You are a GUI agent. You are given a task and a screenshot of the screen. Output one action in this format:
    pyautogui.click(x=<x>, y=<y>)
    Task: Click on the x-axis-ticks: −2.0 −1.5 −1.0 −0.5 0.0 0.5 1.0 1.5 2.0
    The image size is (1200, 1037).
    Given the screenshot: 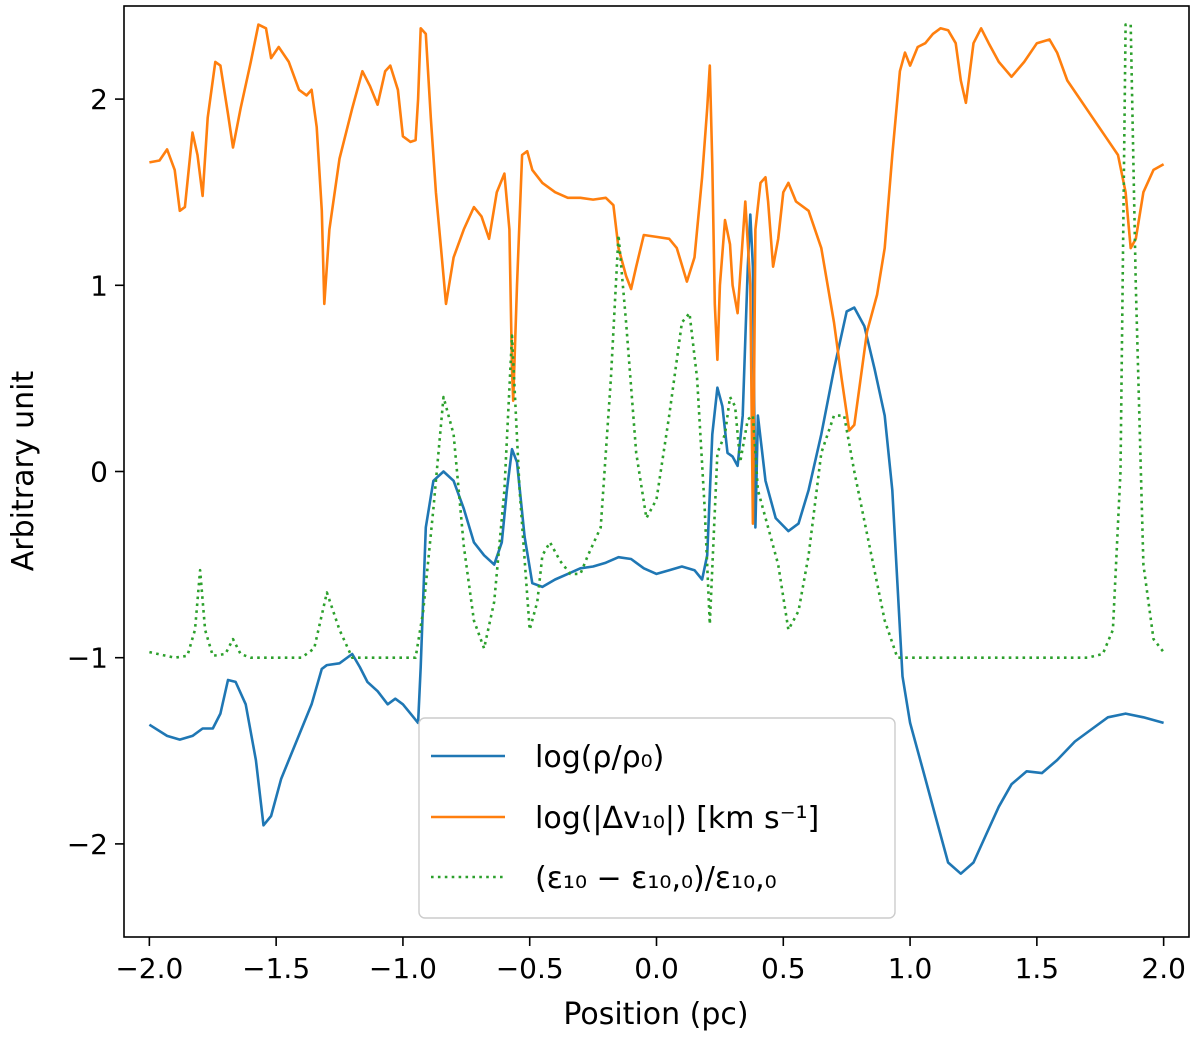 What is the action you would take?
    pyautogui.click(x=650, y=961)
    